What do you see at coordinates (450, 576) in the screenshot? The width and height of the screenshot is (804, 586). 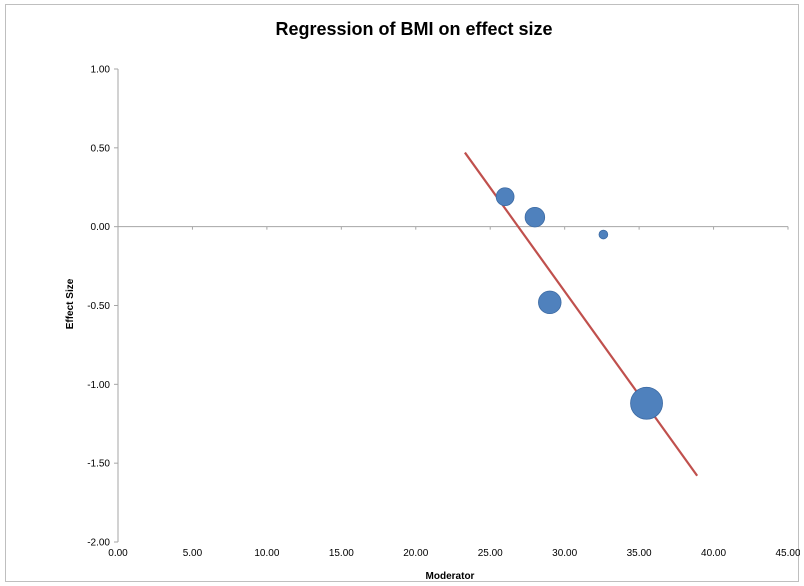 I see `x-axis-label: Moderator` at bounding box center [450, 576].